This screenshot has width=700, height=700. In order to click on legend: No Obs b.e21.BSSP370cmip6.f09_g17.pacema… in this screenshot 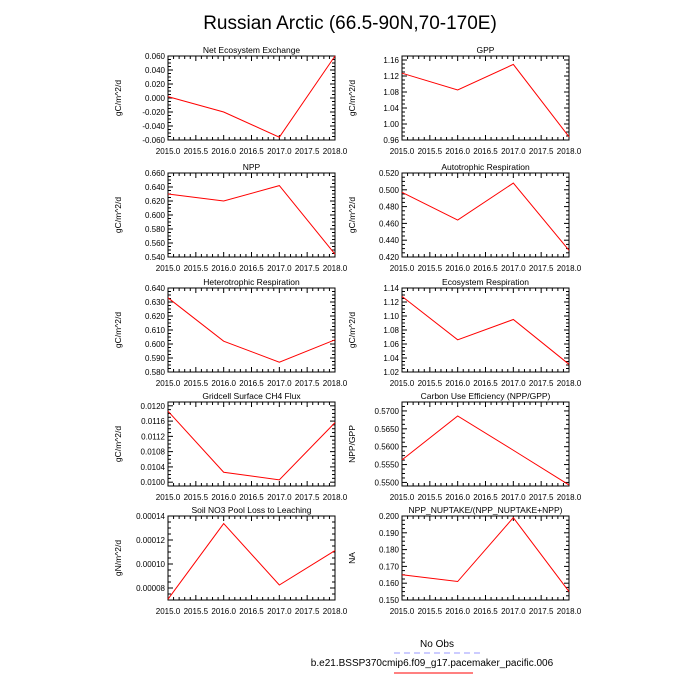, I will do `click(432, 656)`.